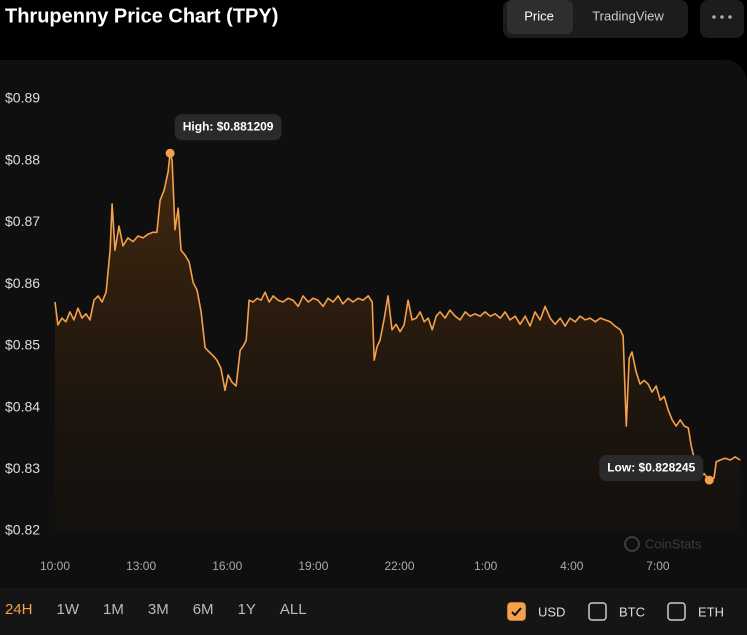 The width and height of the screenshot is (747, 635). I want to click on range-button: 1W, so click(68, 609).